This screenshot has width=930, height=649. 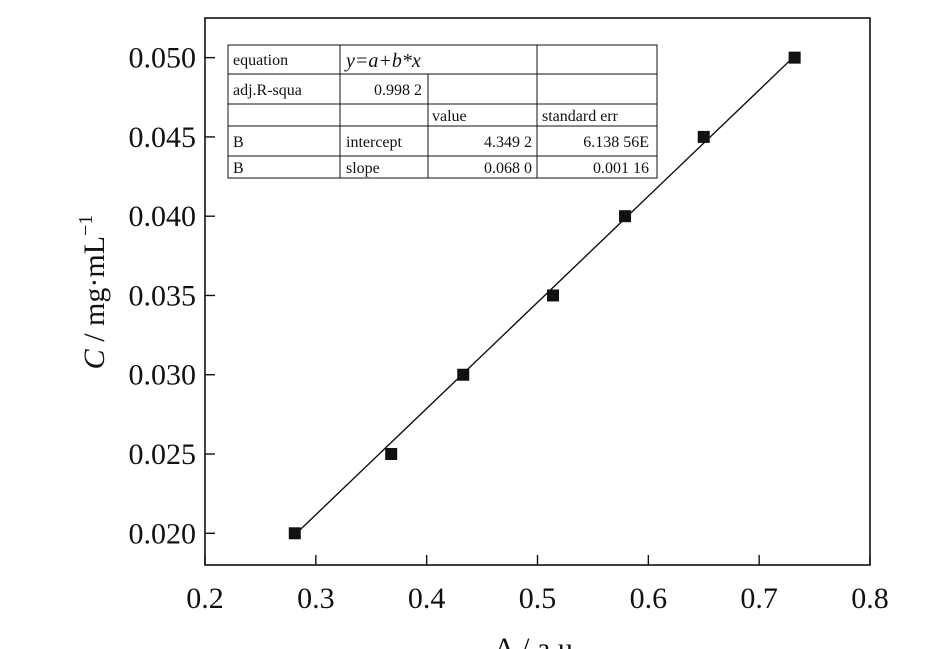 I want to click on table-cell: adj.R-squa, so click(x=267, y=90).